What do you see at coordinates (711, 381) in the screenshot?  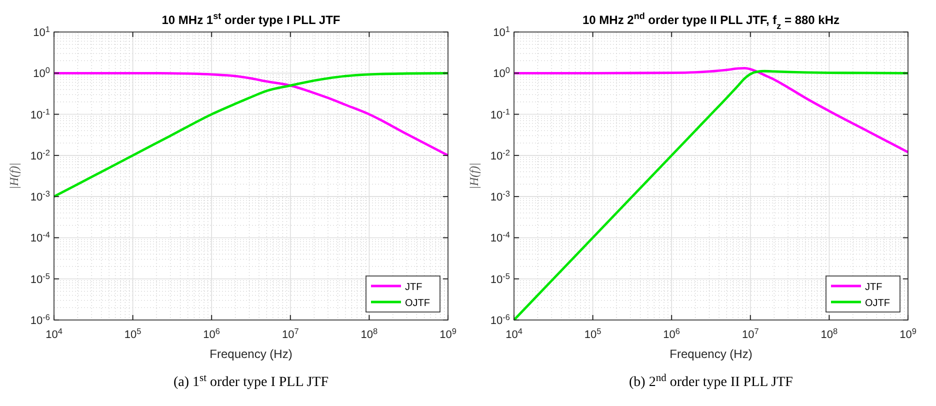 I see `text: (b) 2$^{nd}$ order type II PLL JTF` at bounding box center [711, 381].